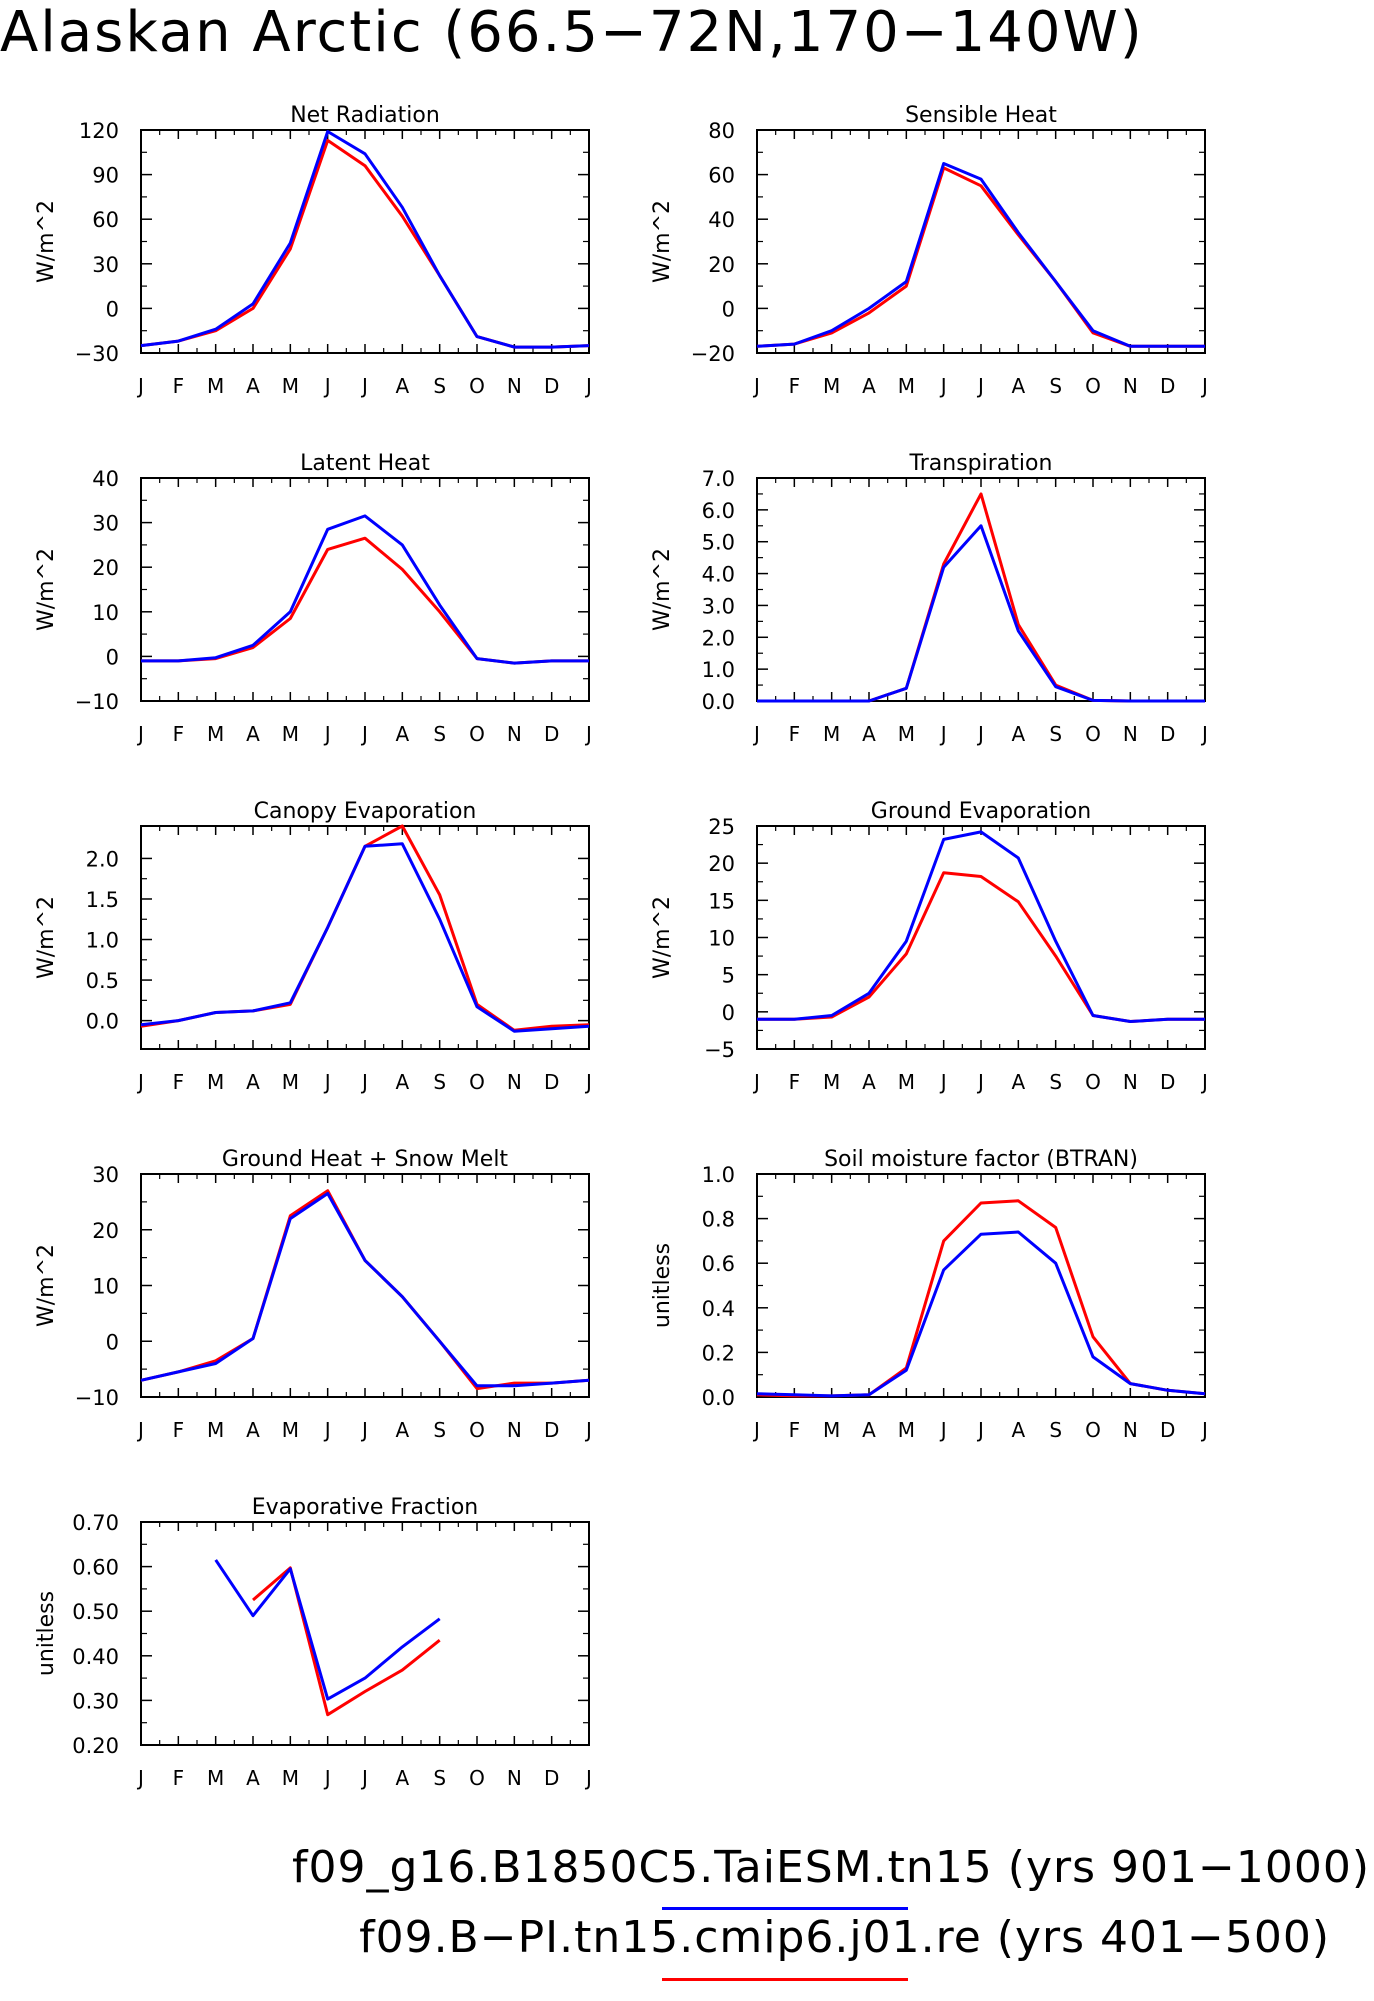  I want to click on y-tick-label: 0.5, so click(102, 981).